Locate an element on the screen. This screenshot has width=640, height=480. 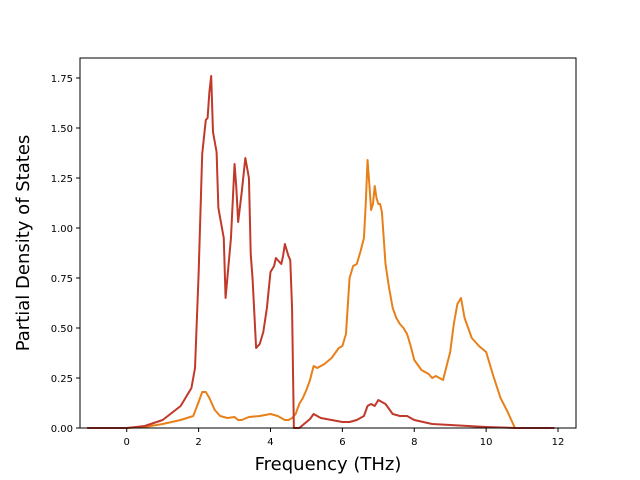
x-tick-label: 12 is located at coordinates (558, 442).